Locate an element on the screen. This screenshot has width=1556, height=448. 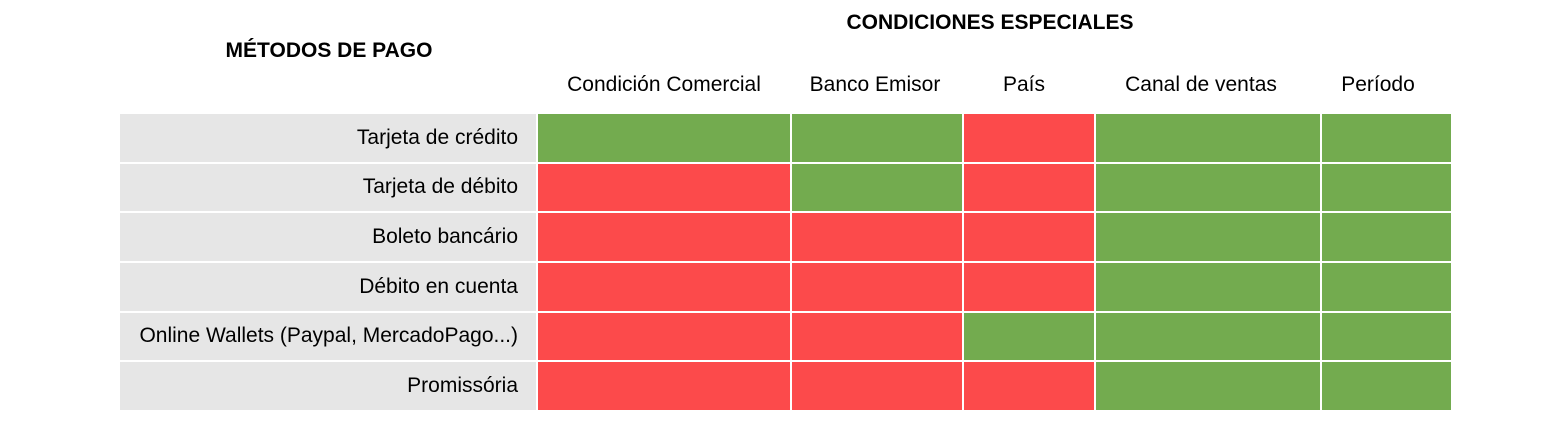
column-header-periodo: Período is located at coordinates (1378, 84).